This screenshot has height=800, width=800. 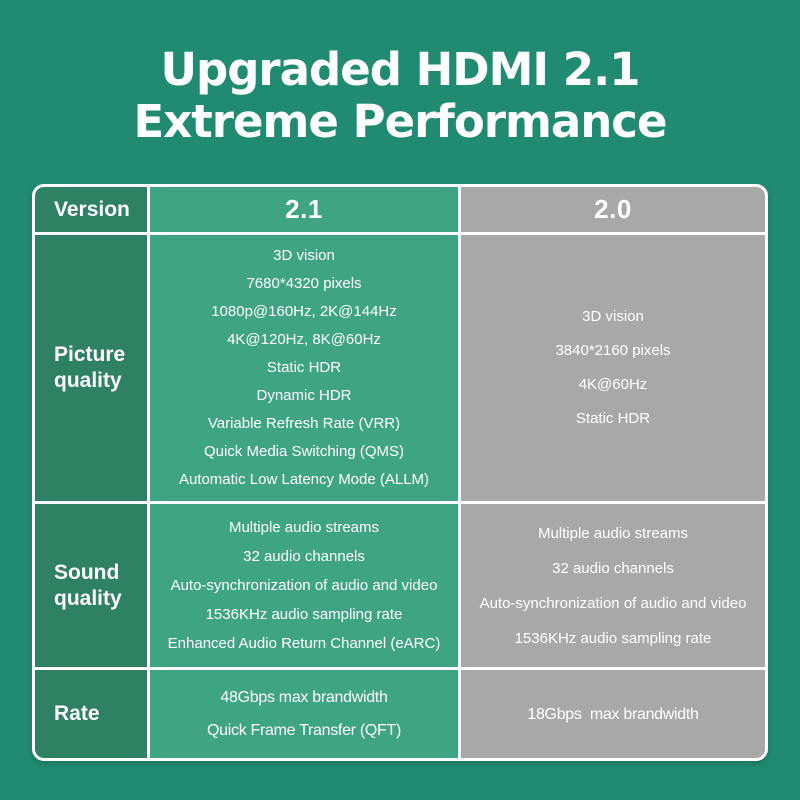 What do you see at coordinates (91, 368) in the screenshot?
I see `picture-quality-label-cell: Picture quality` at bounding box center [91, 368].